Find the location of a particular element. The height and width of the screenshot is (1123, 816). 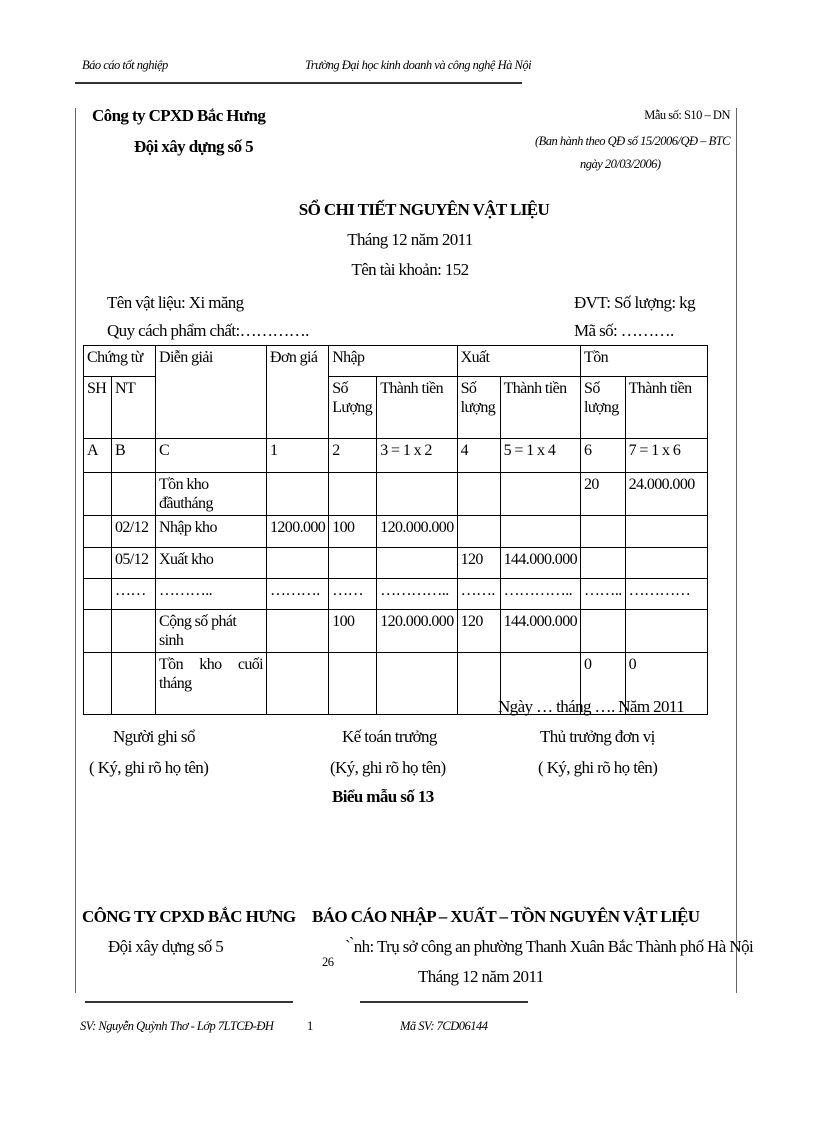

table-cell: 6 is located at coordinates (603, 455).